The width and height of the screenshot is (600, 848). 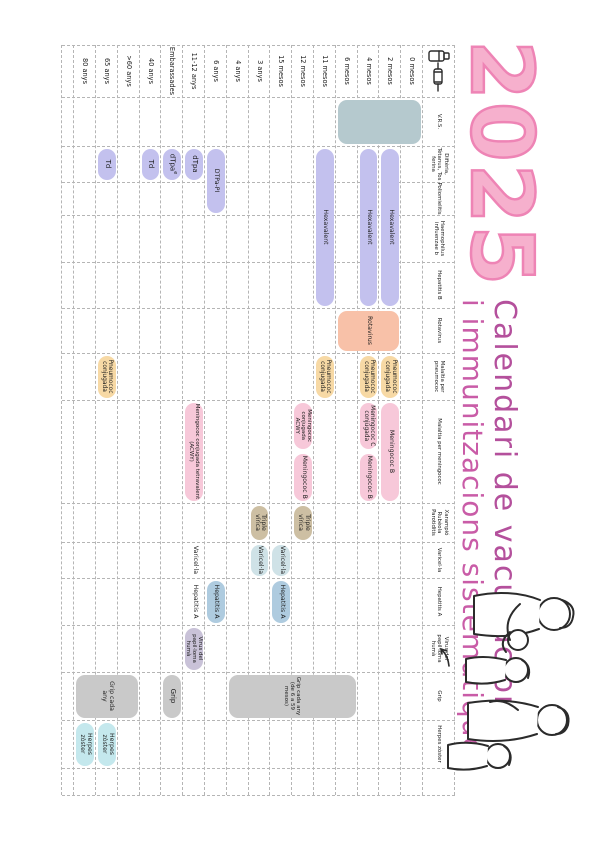 I want to click on vaccine-bar: dTpa, so click(x=194, y=164).